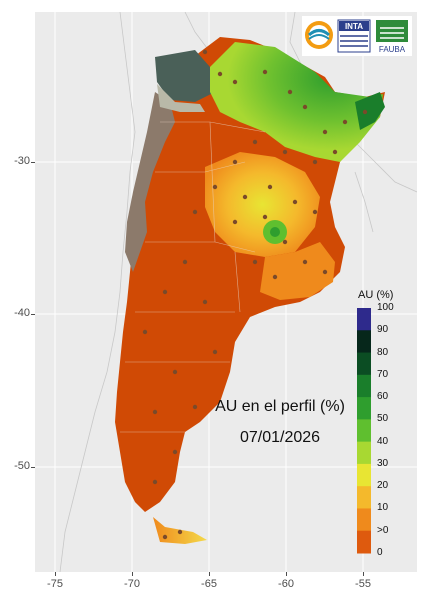 The height and width of the screenshot is (607, 447). What do you see at coordinates (150, 182) in the screenshot?
I see `andes-strip` at bounding box center [150, 182].